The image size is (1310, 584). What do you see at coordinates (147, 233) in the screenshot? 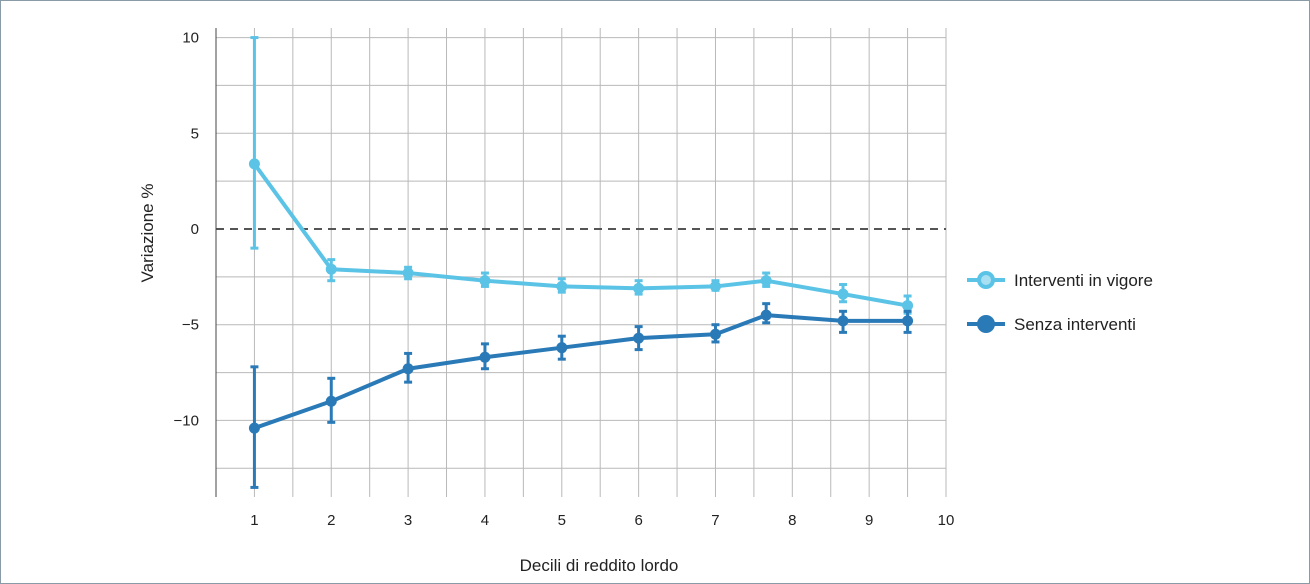
I see `y-axis-title: Variazione %` at bounding box center [147, 233].